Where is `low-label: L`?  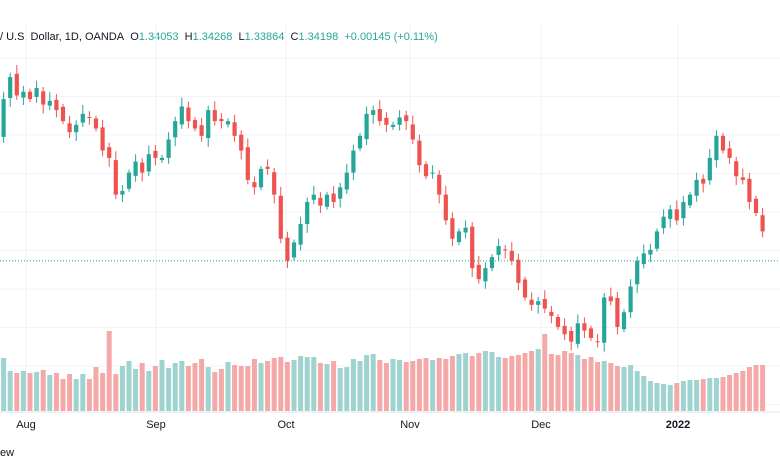
low-label: L is located at coordinates (241, 37).